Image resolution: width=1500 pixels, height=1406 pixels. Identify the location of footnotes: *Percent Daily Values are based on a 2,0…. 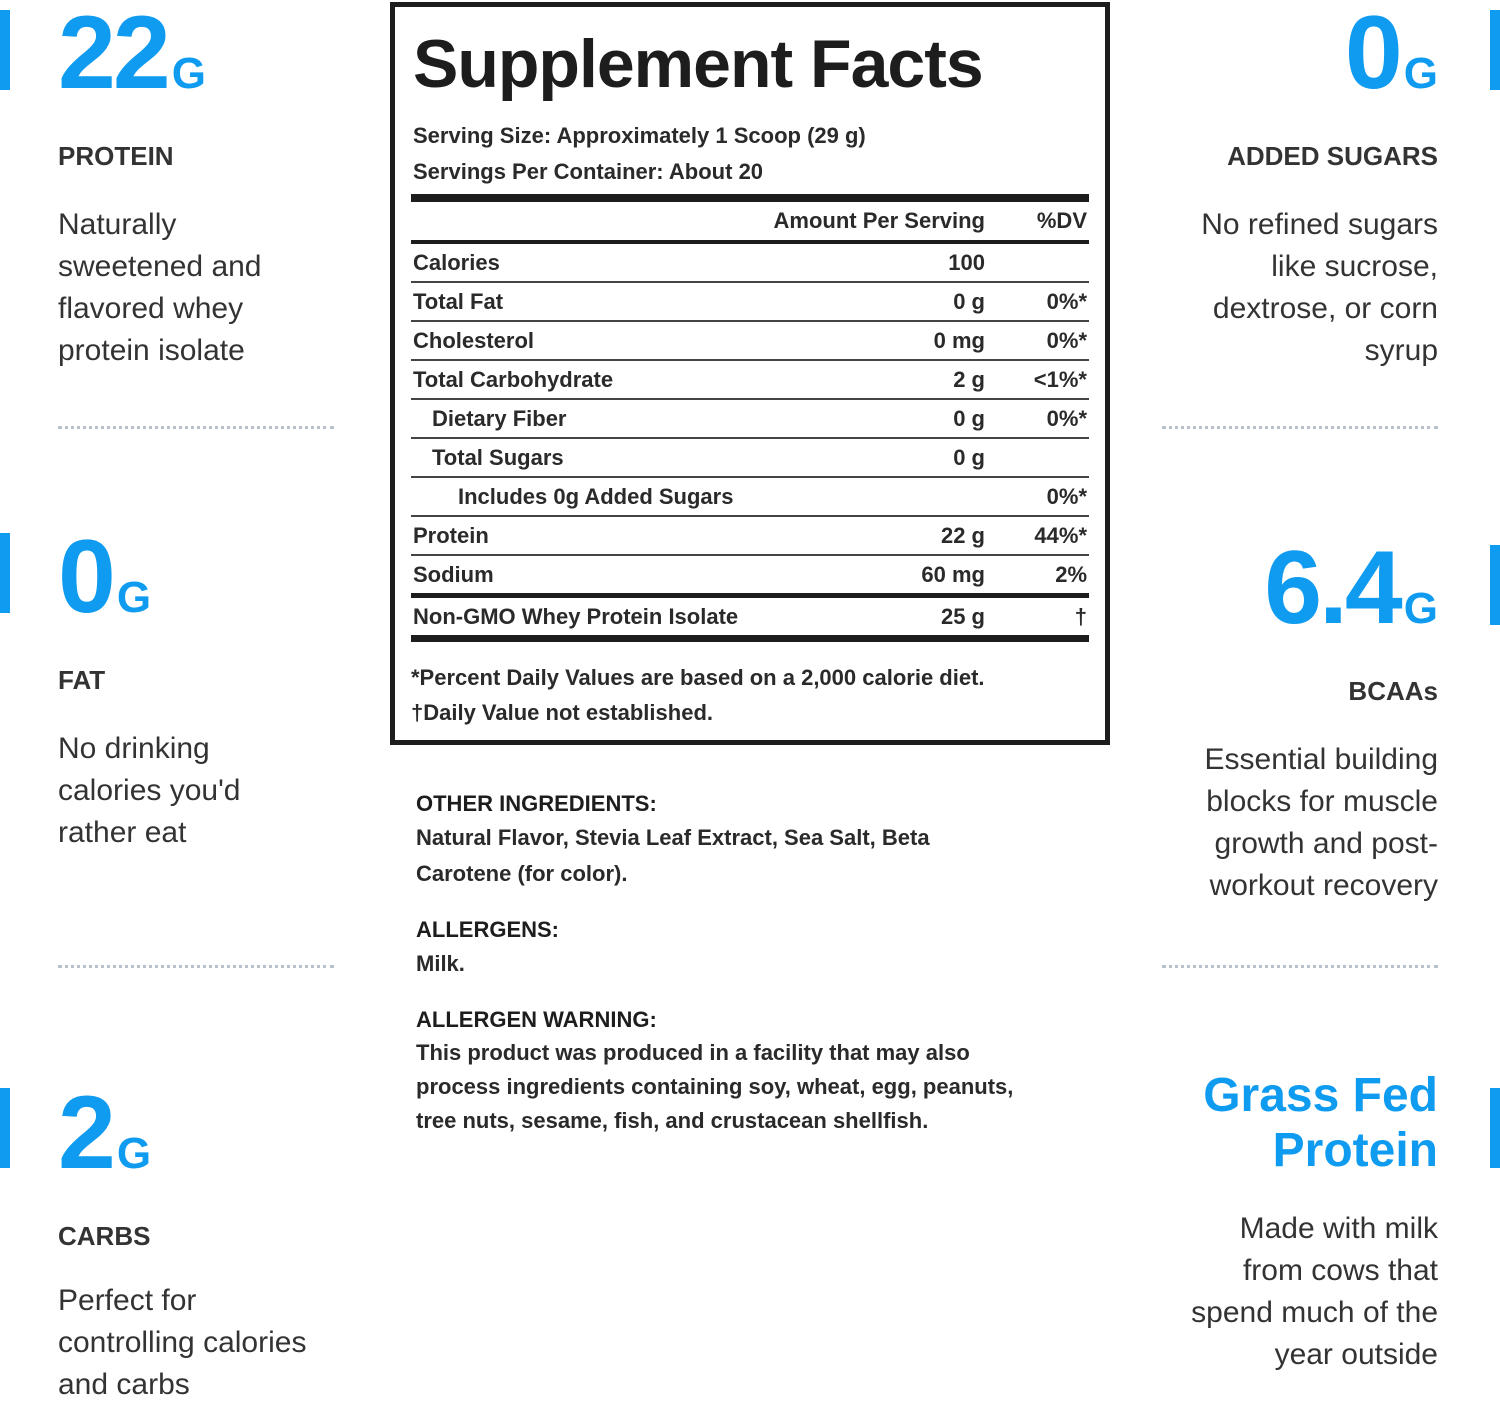
(750, 695).